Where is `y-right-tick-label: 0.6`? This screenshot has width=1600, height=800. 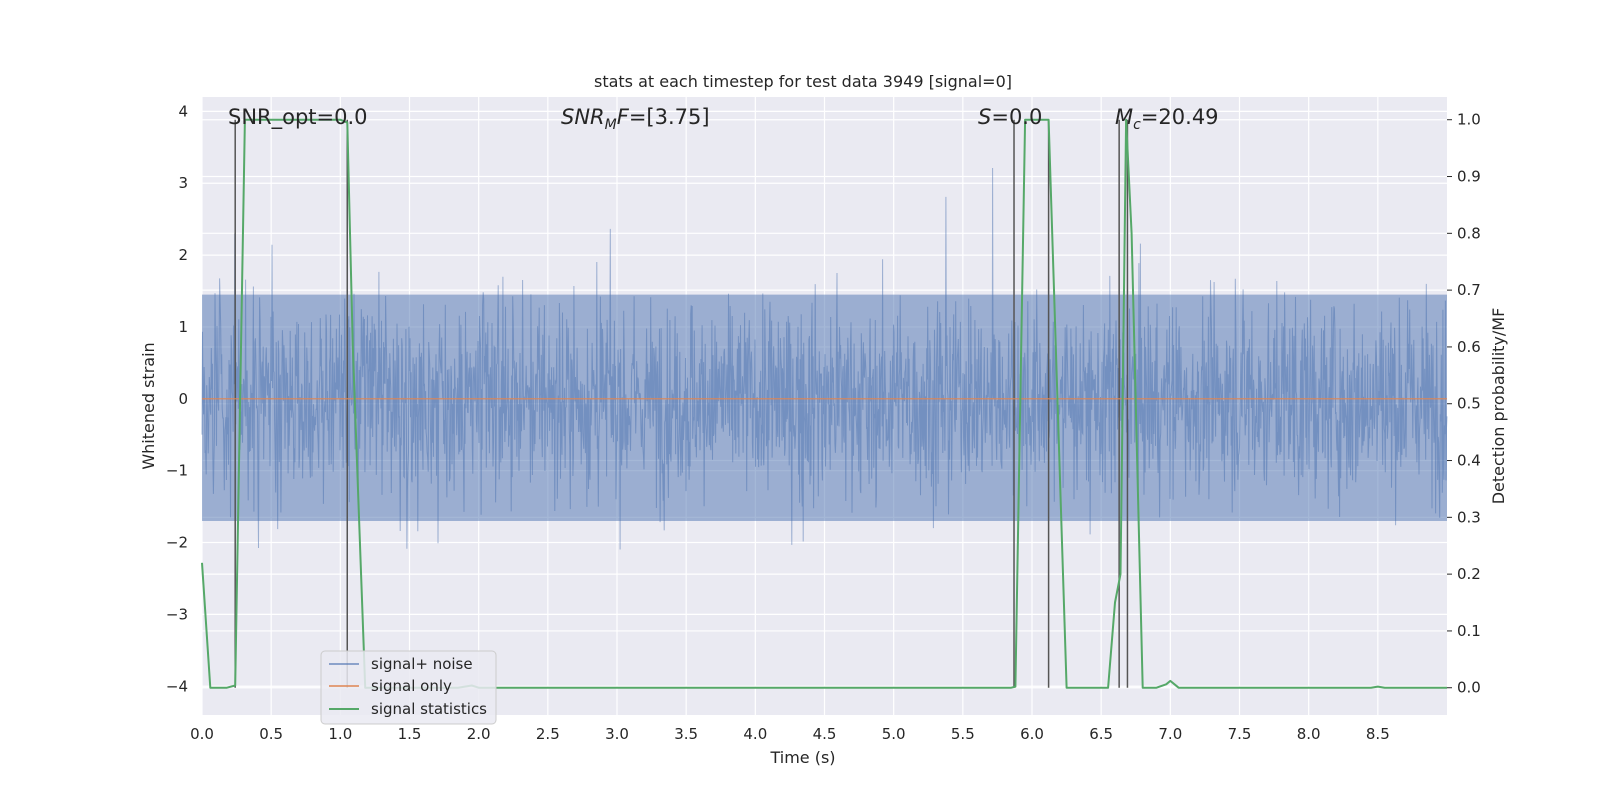
y-right-tick-label: 0.6 is located at coordinates (1469, 347).